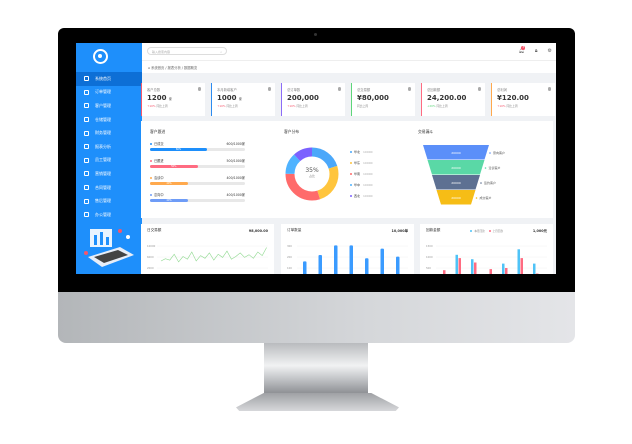  What do you see at coordinates (539, 231) in the screenshot?
I see `chart-total: 1,000元` at bounding box center [539, 231].